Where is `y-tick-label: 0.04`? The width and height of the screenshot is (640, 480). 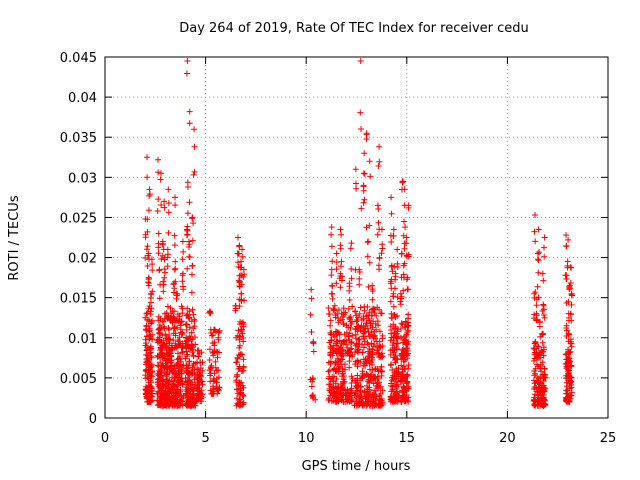
y-tick-label: 0.04 is located at coordinates (82, 98).